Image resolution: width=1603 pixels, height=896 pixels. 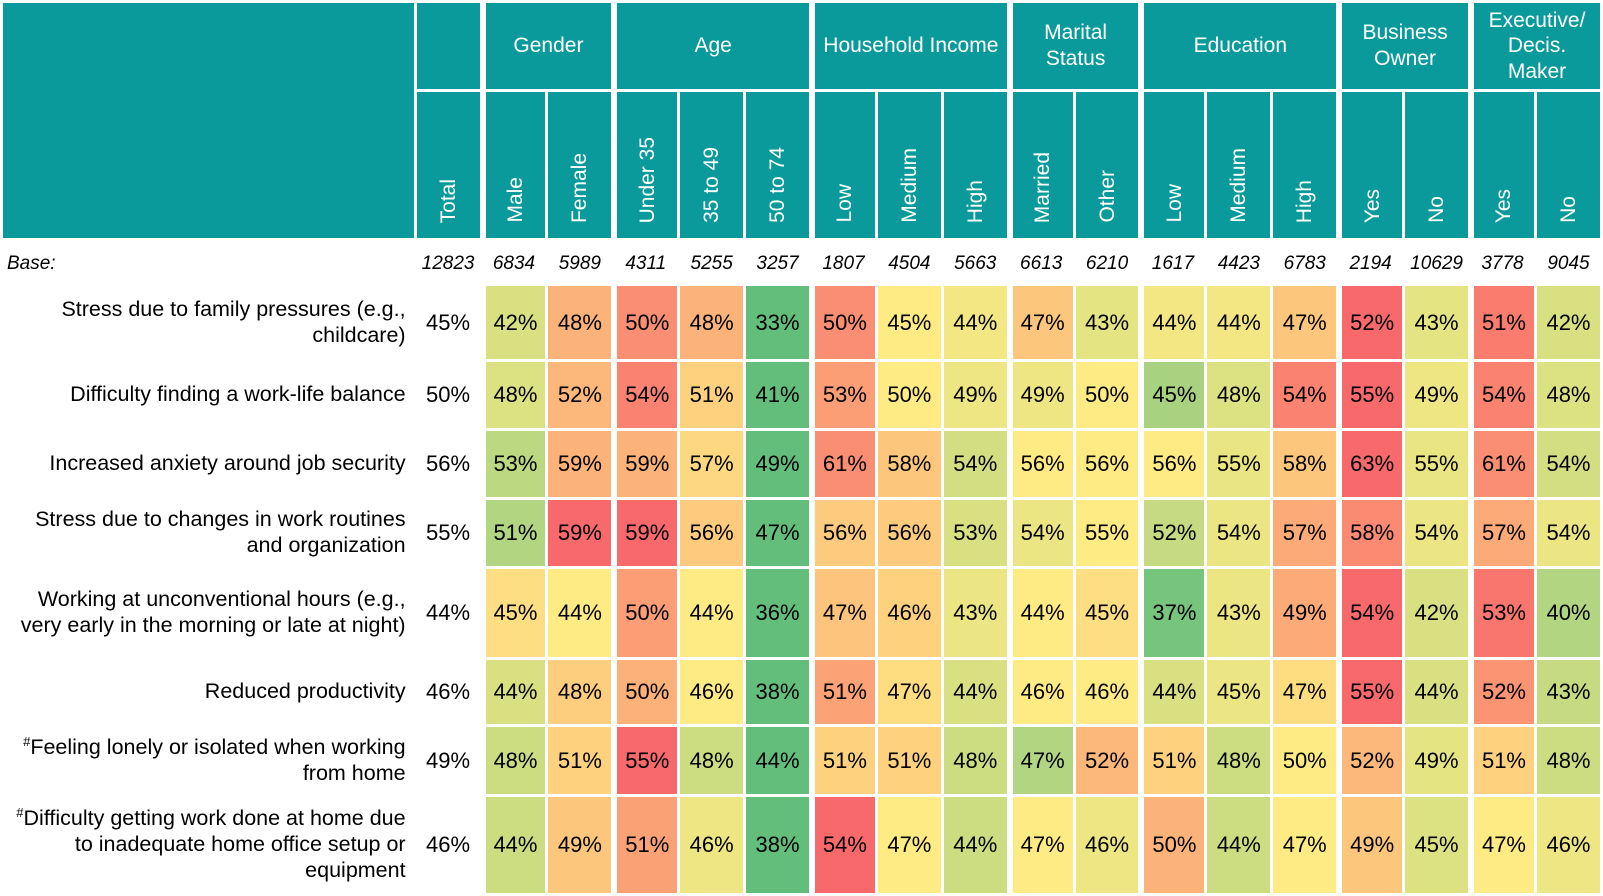 What do you see at coordinates (646, 165) in the screenshot?
I see `column-header-under-35: Under 35` at bounding box center [646, 165].